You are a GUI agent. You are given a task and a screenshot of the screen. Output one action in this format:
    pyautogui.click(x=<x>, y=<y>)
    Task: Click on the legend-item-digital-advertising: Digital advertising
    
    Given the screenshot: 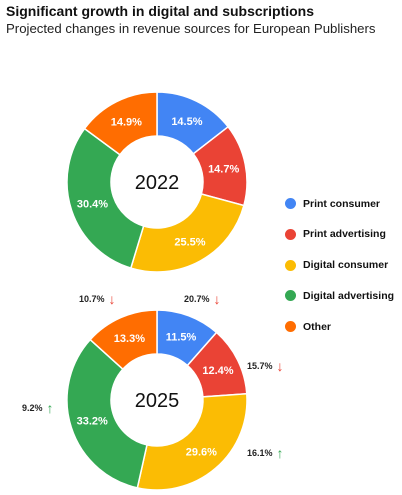 What is the action you would take?
    pyautogui.click(x=339, y=295)
    